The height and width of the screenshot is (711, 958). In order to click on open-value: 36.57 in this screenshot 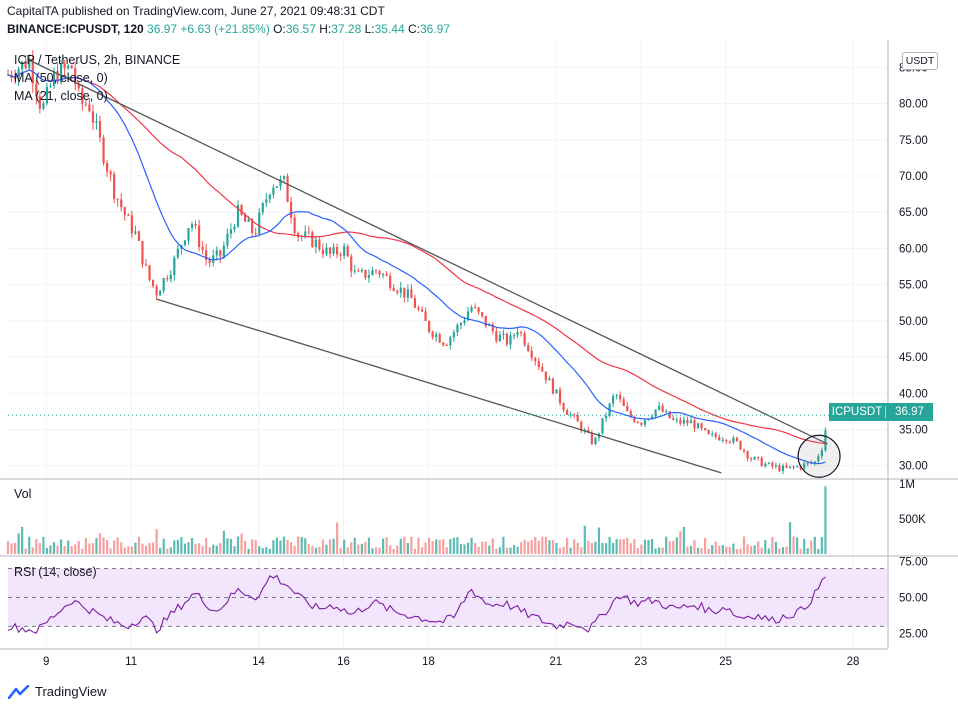, I will do `click(300, 29)`.